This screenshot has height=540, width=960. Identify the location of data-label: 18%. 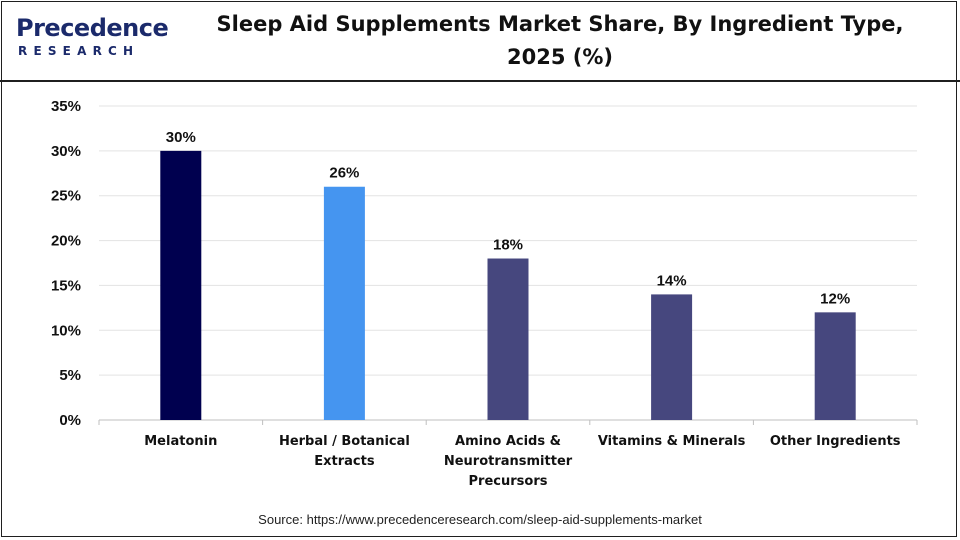
(508, 245).